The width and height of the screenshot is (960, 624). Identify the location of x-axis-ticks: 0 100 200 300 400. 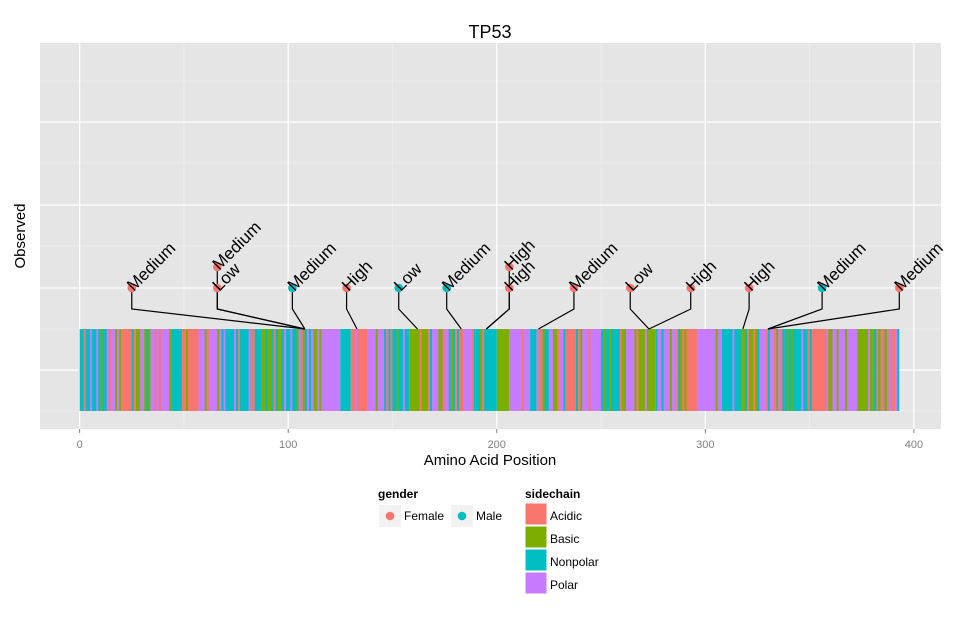
(500, 440).